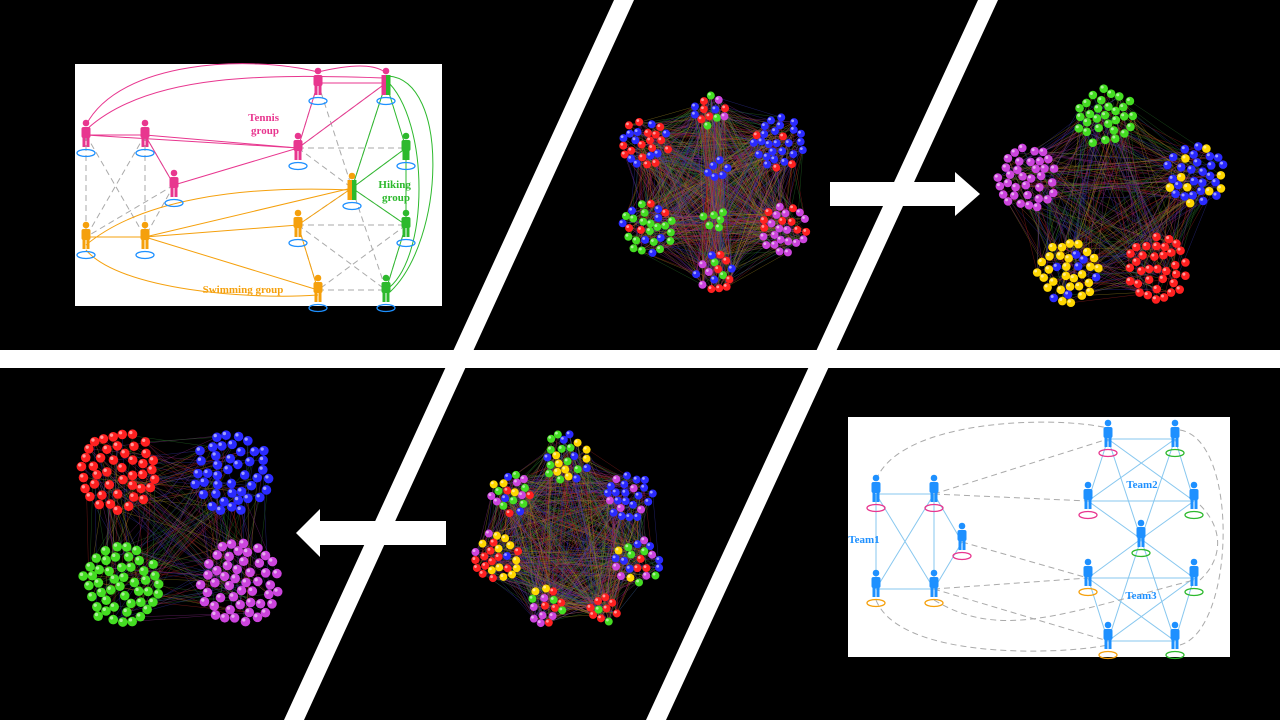 This screenshot has width=1280, height=720. What do you see at coordinates (1090, 504) in the screenshot?
I see `right-leg` at bounding box center [1090, 504].